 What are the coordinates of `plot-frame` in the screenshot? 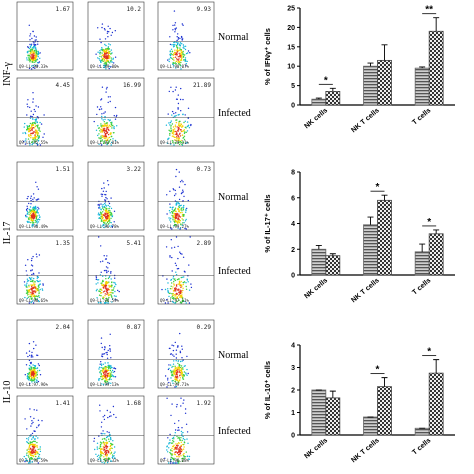 It's located at (116, 112).